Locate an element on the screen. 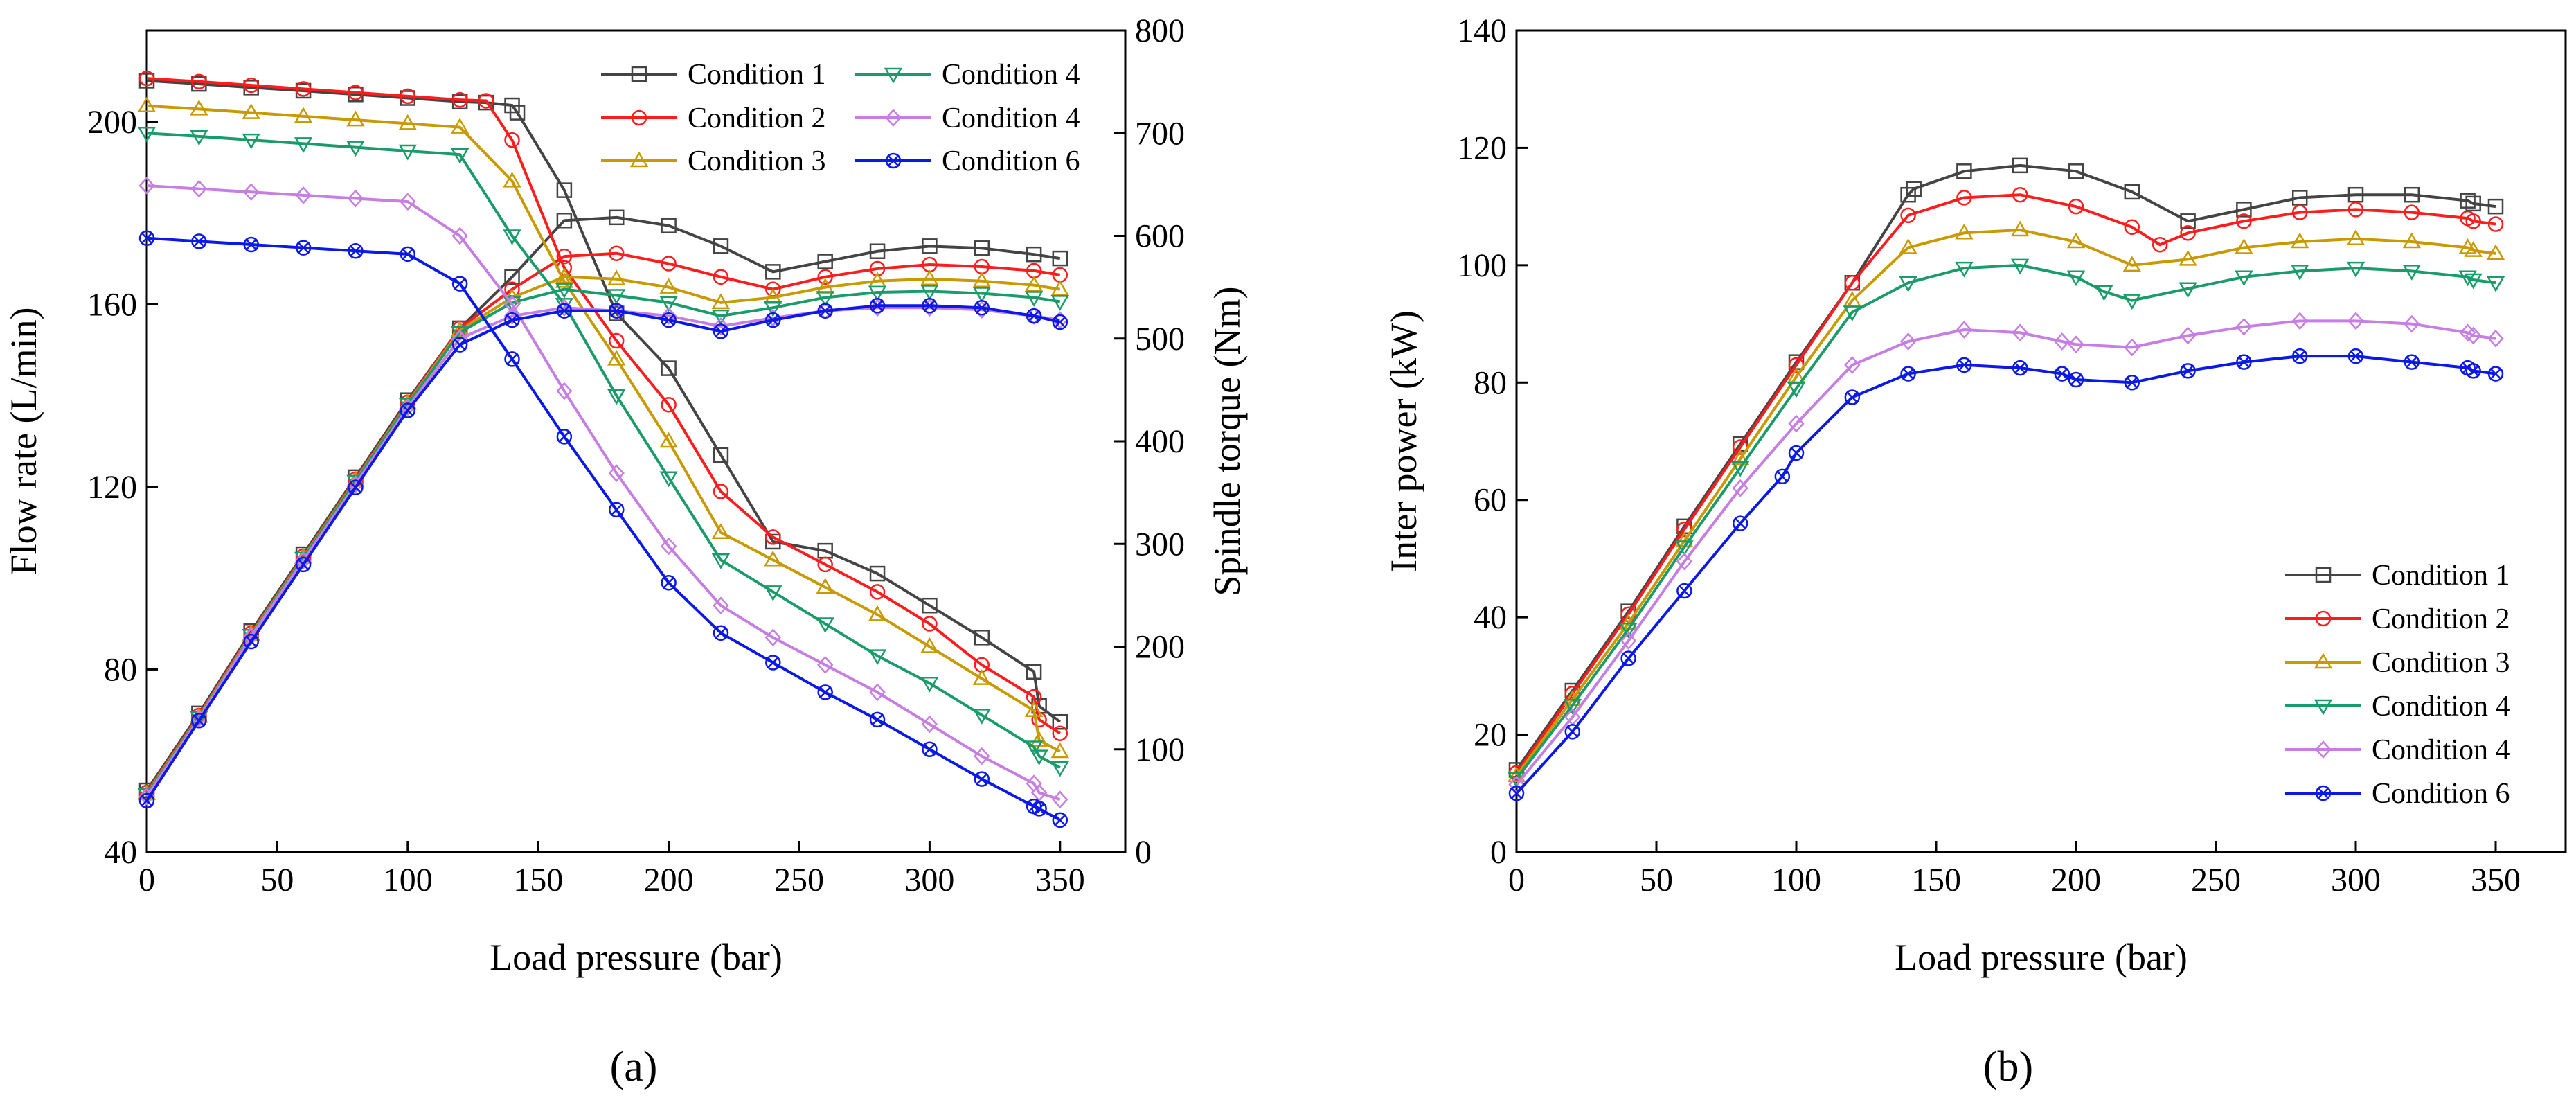  legend-entry: Condition 2 is located at coordinates (713, 118).